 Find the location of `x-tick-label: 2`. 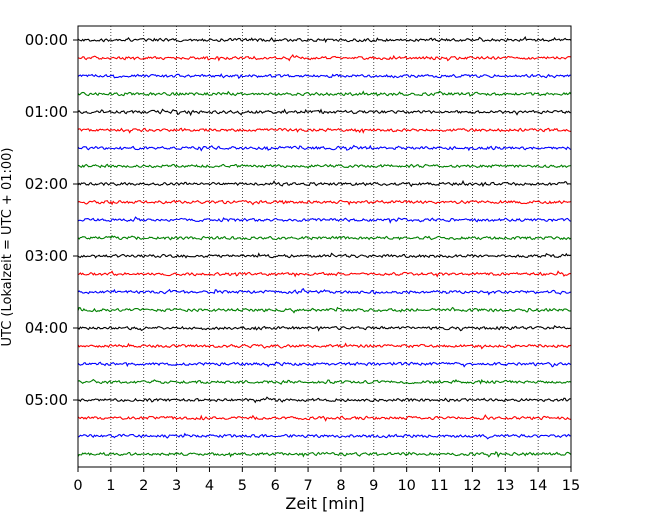

x-tick-label: 2 is located at coordinates (143, 486).